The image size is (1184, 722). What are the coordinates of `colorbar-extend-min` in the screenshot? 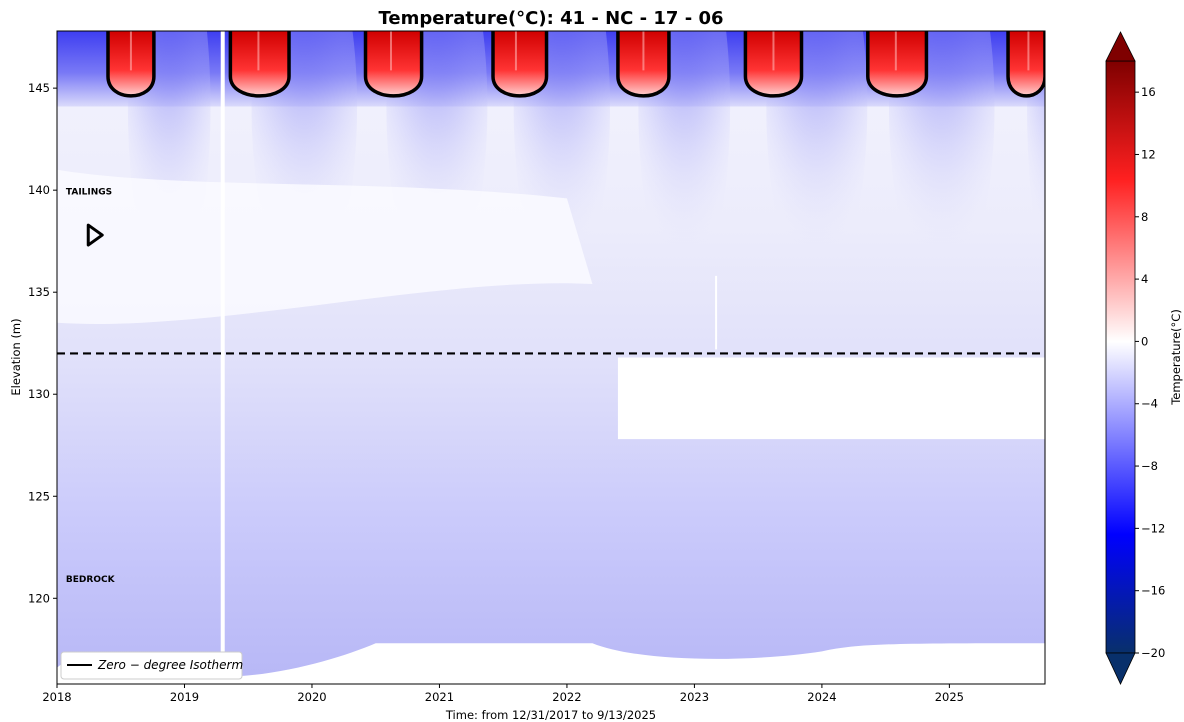 It's located at (1120, 668).